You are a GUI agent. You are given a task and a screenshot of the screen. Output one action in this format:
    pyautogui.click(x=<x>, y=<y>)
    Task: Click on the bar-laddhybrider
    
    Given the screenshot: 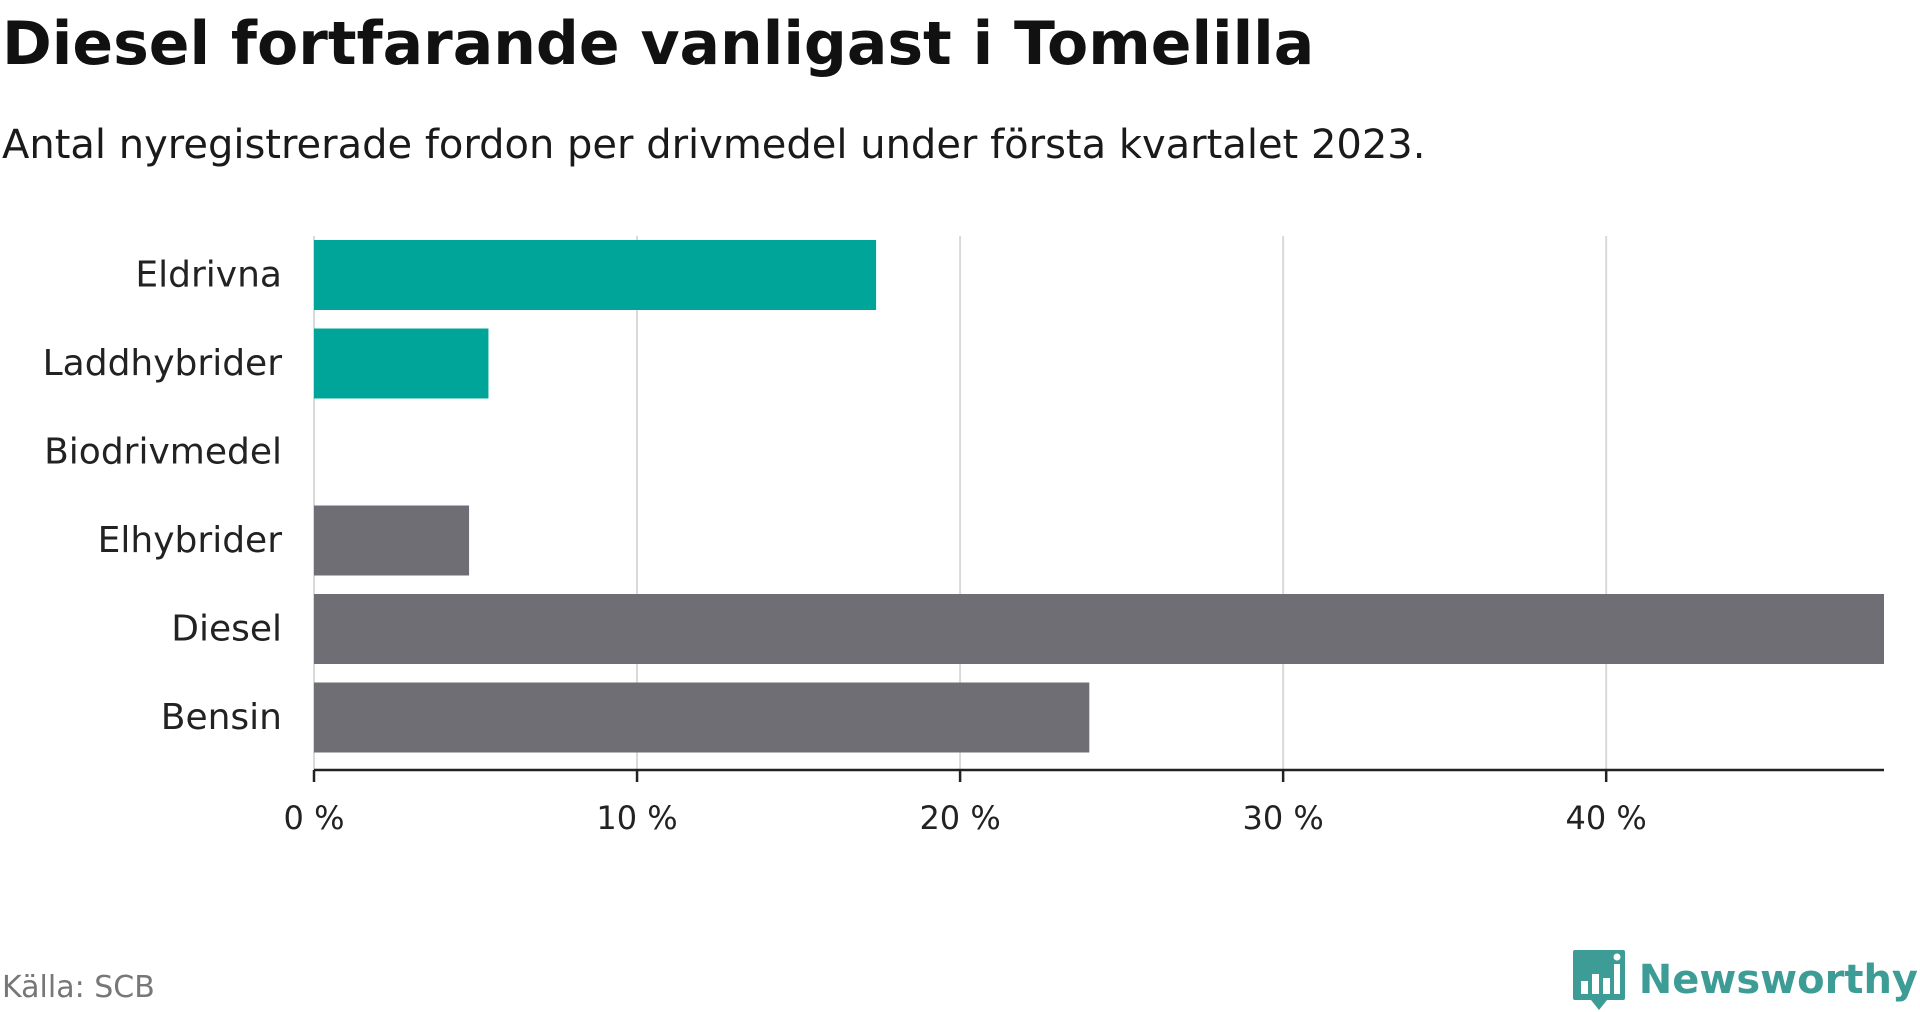 What is the action you would take?
    pyautogui.click(x=401, y=363)
    